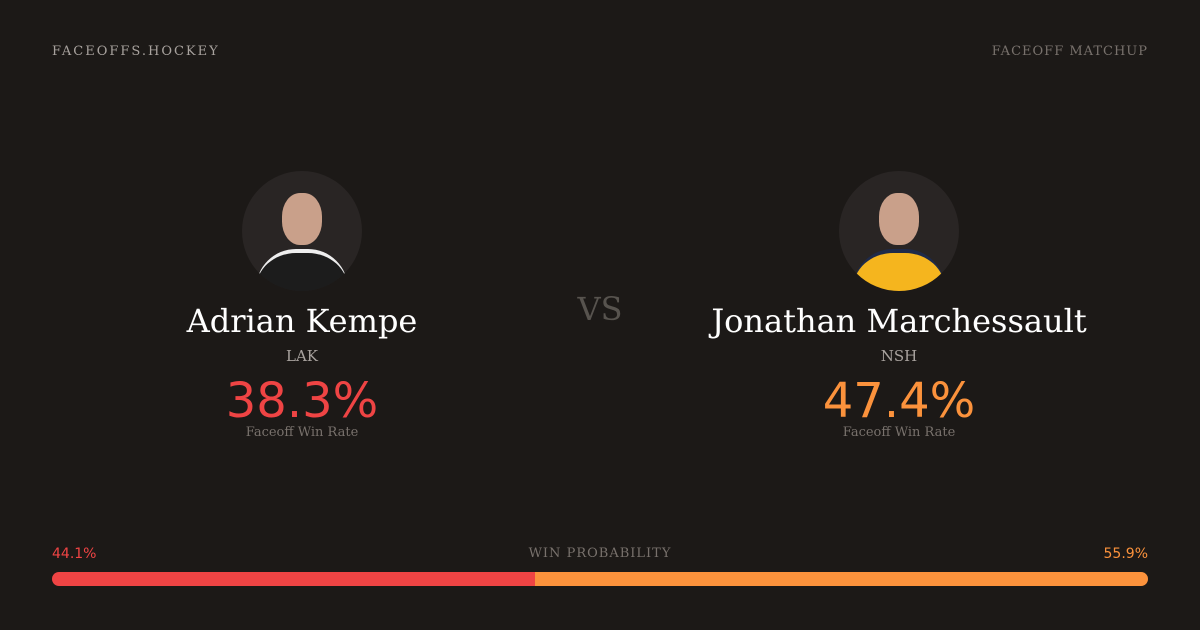 The image size is (1200, 630). Describe the element at coordinates (74, 554) in the screenshot. I see `win-prob-left: 44.1%` at that location.